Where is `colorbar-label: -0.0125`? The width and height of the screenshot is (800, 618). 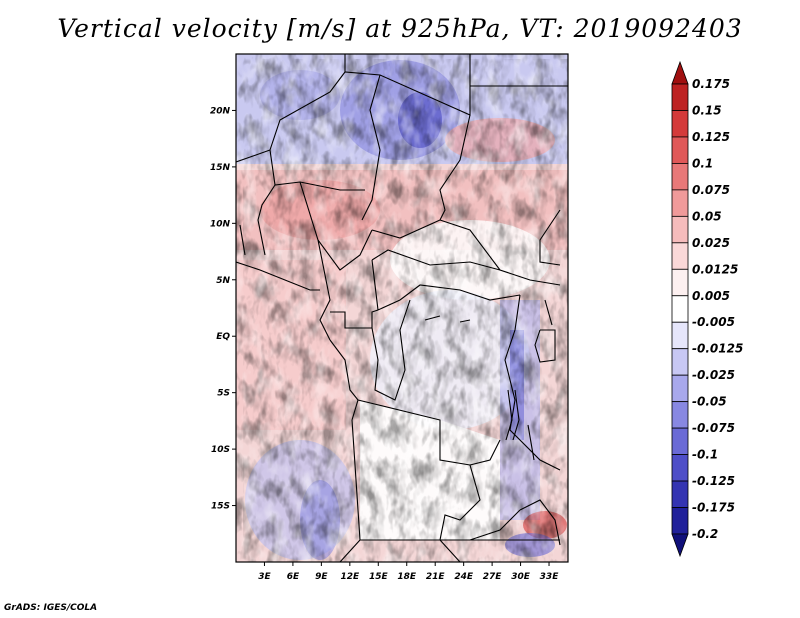 colorbar-label: -0.0125 is located at coordinates (717, 349).